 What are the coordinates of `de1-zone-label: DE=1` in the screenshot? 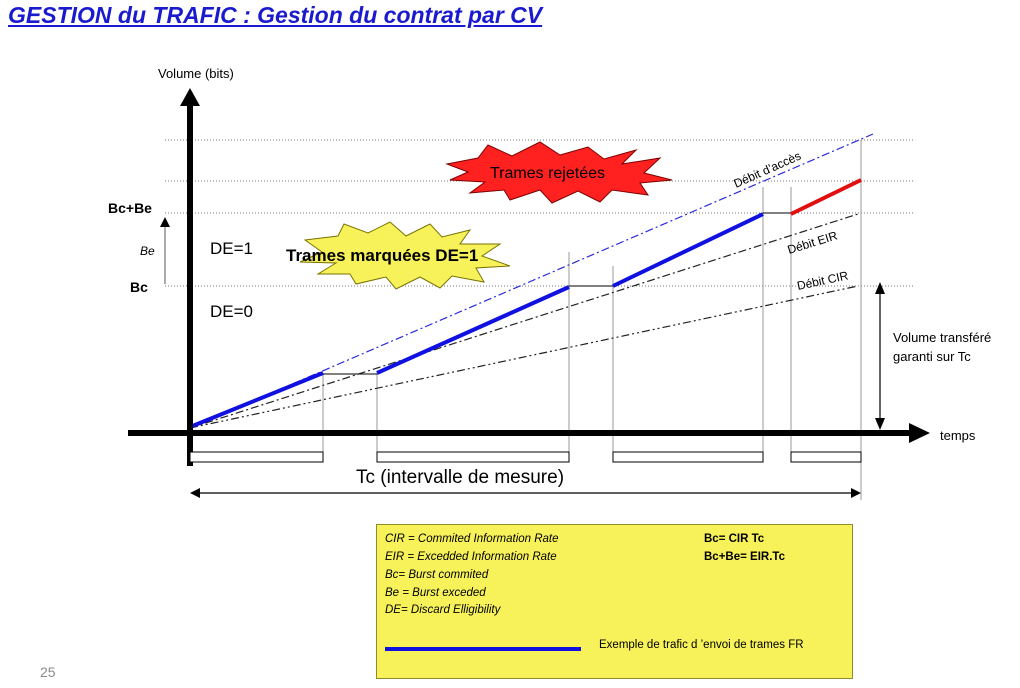 It's located at (231, 248).